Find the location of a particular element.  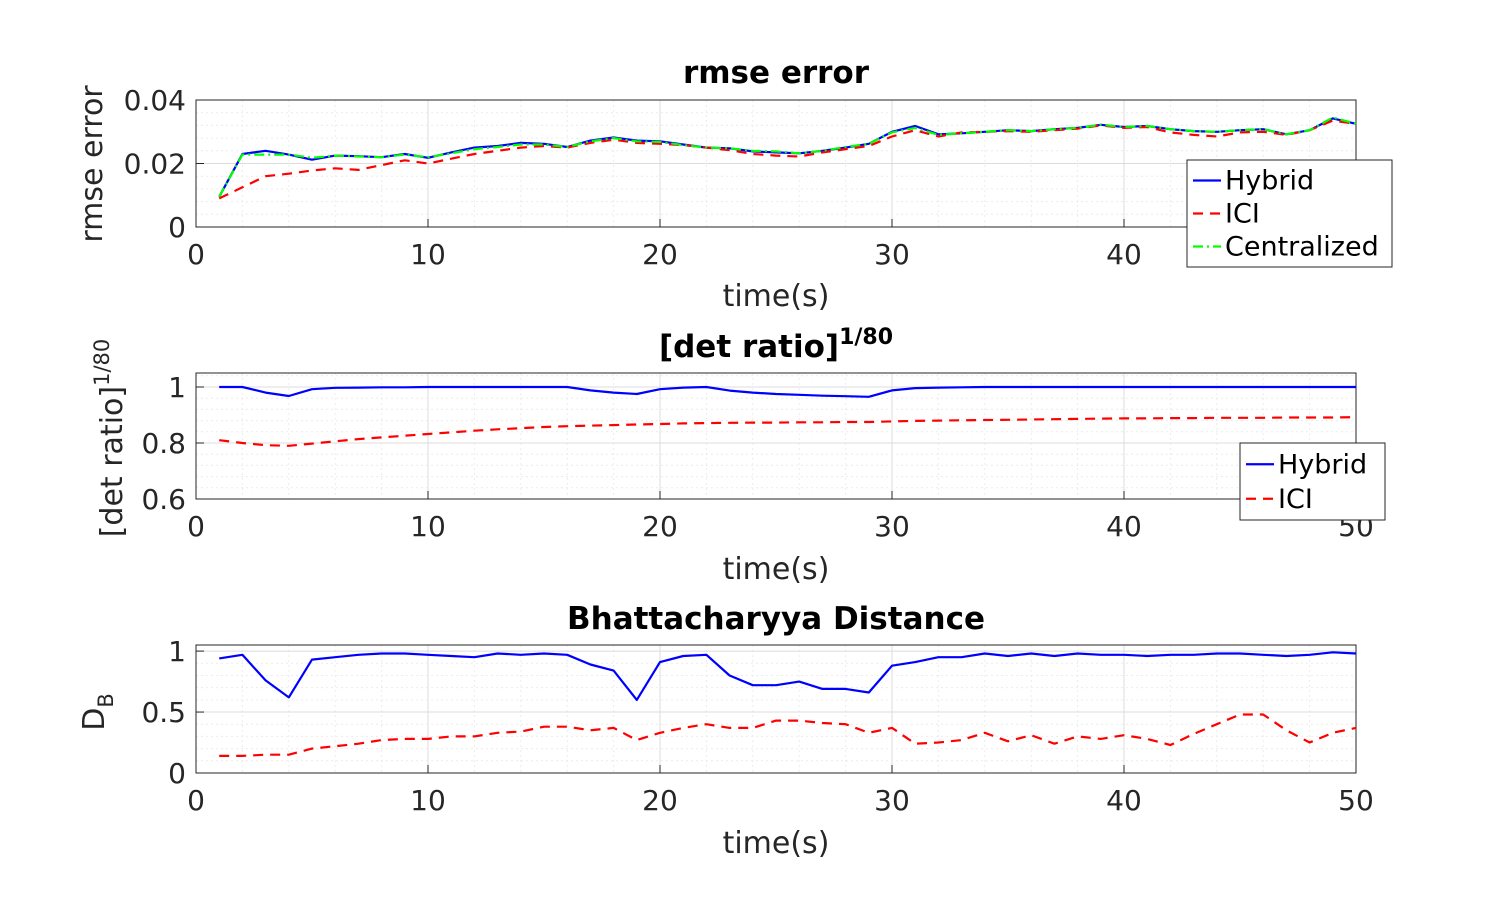

y-axis-label: DB is located at coordinates (97, 712).